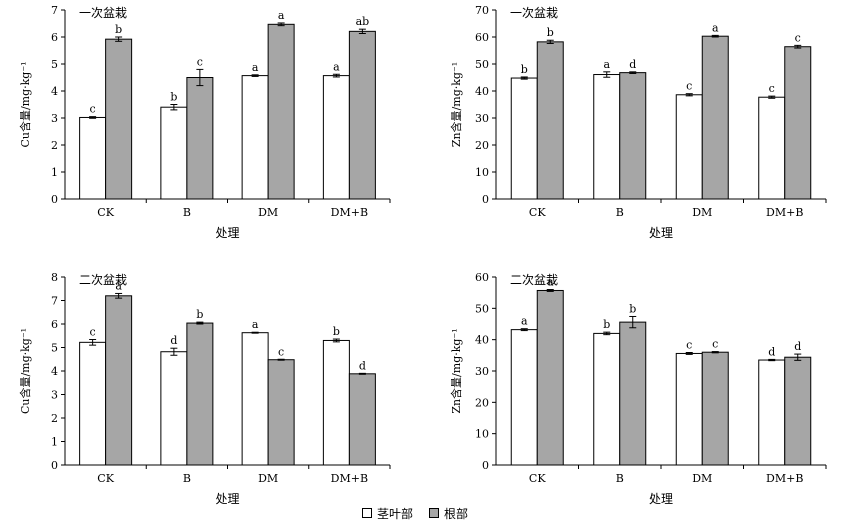 The height and width of the screenshot is (525, 845). I want to click on y-tick-label: 2, so click(54, 145).